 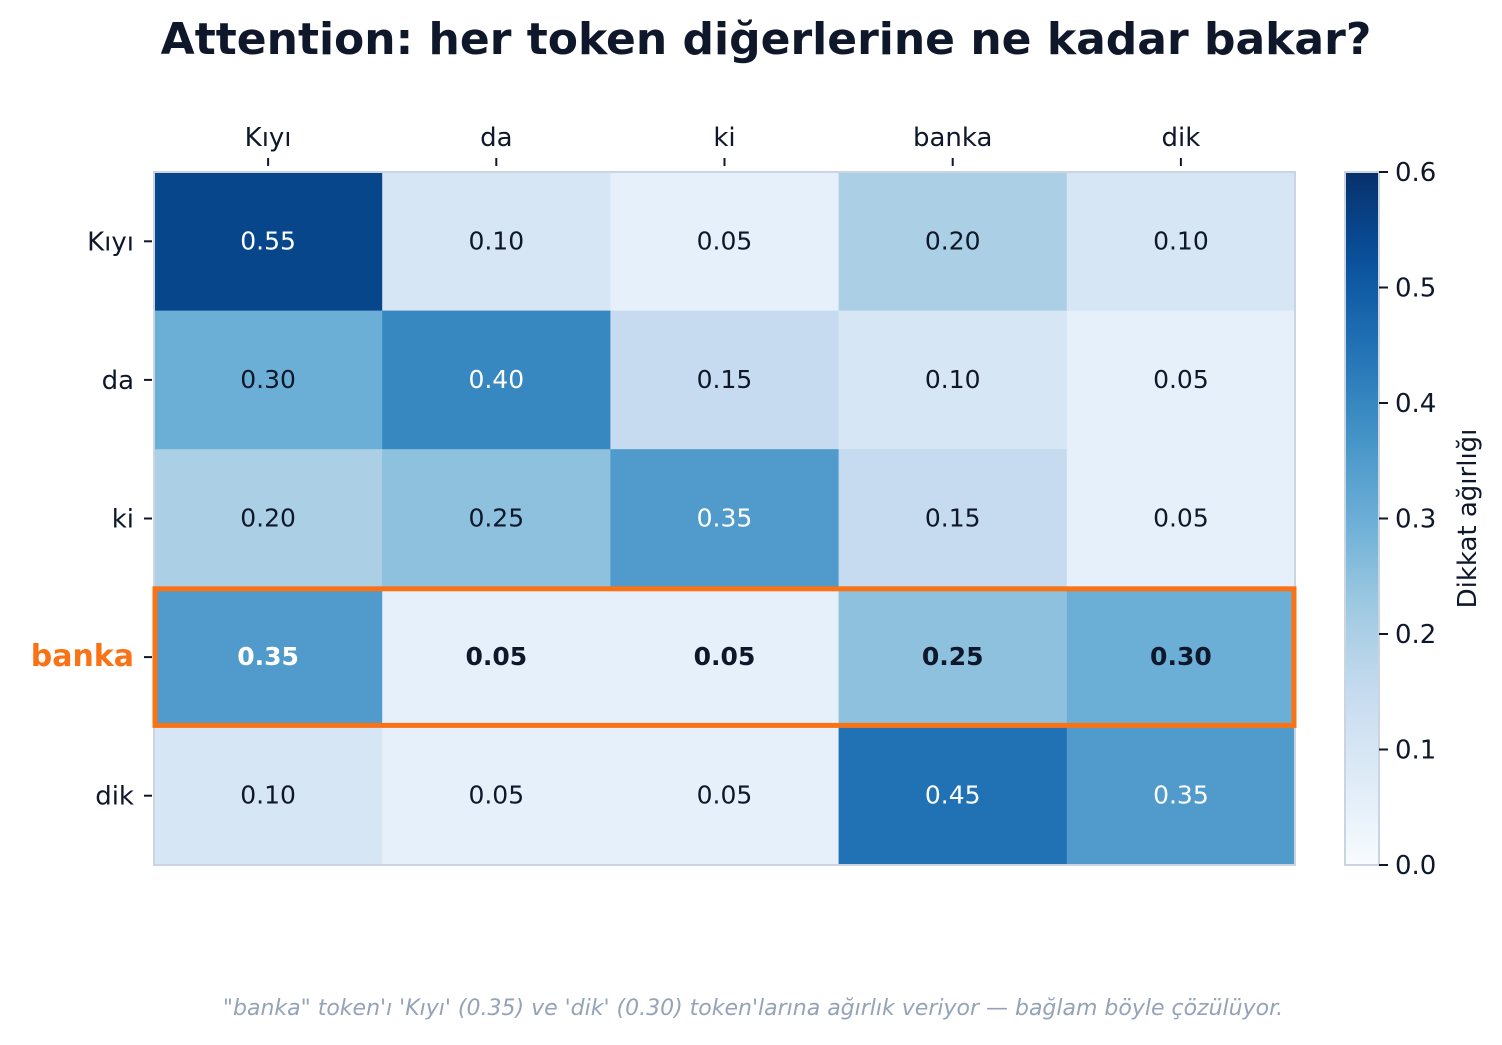 I want to click on x-tick-label: da, so click(x=496, y=138).